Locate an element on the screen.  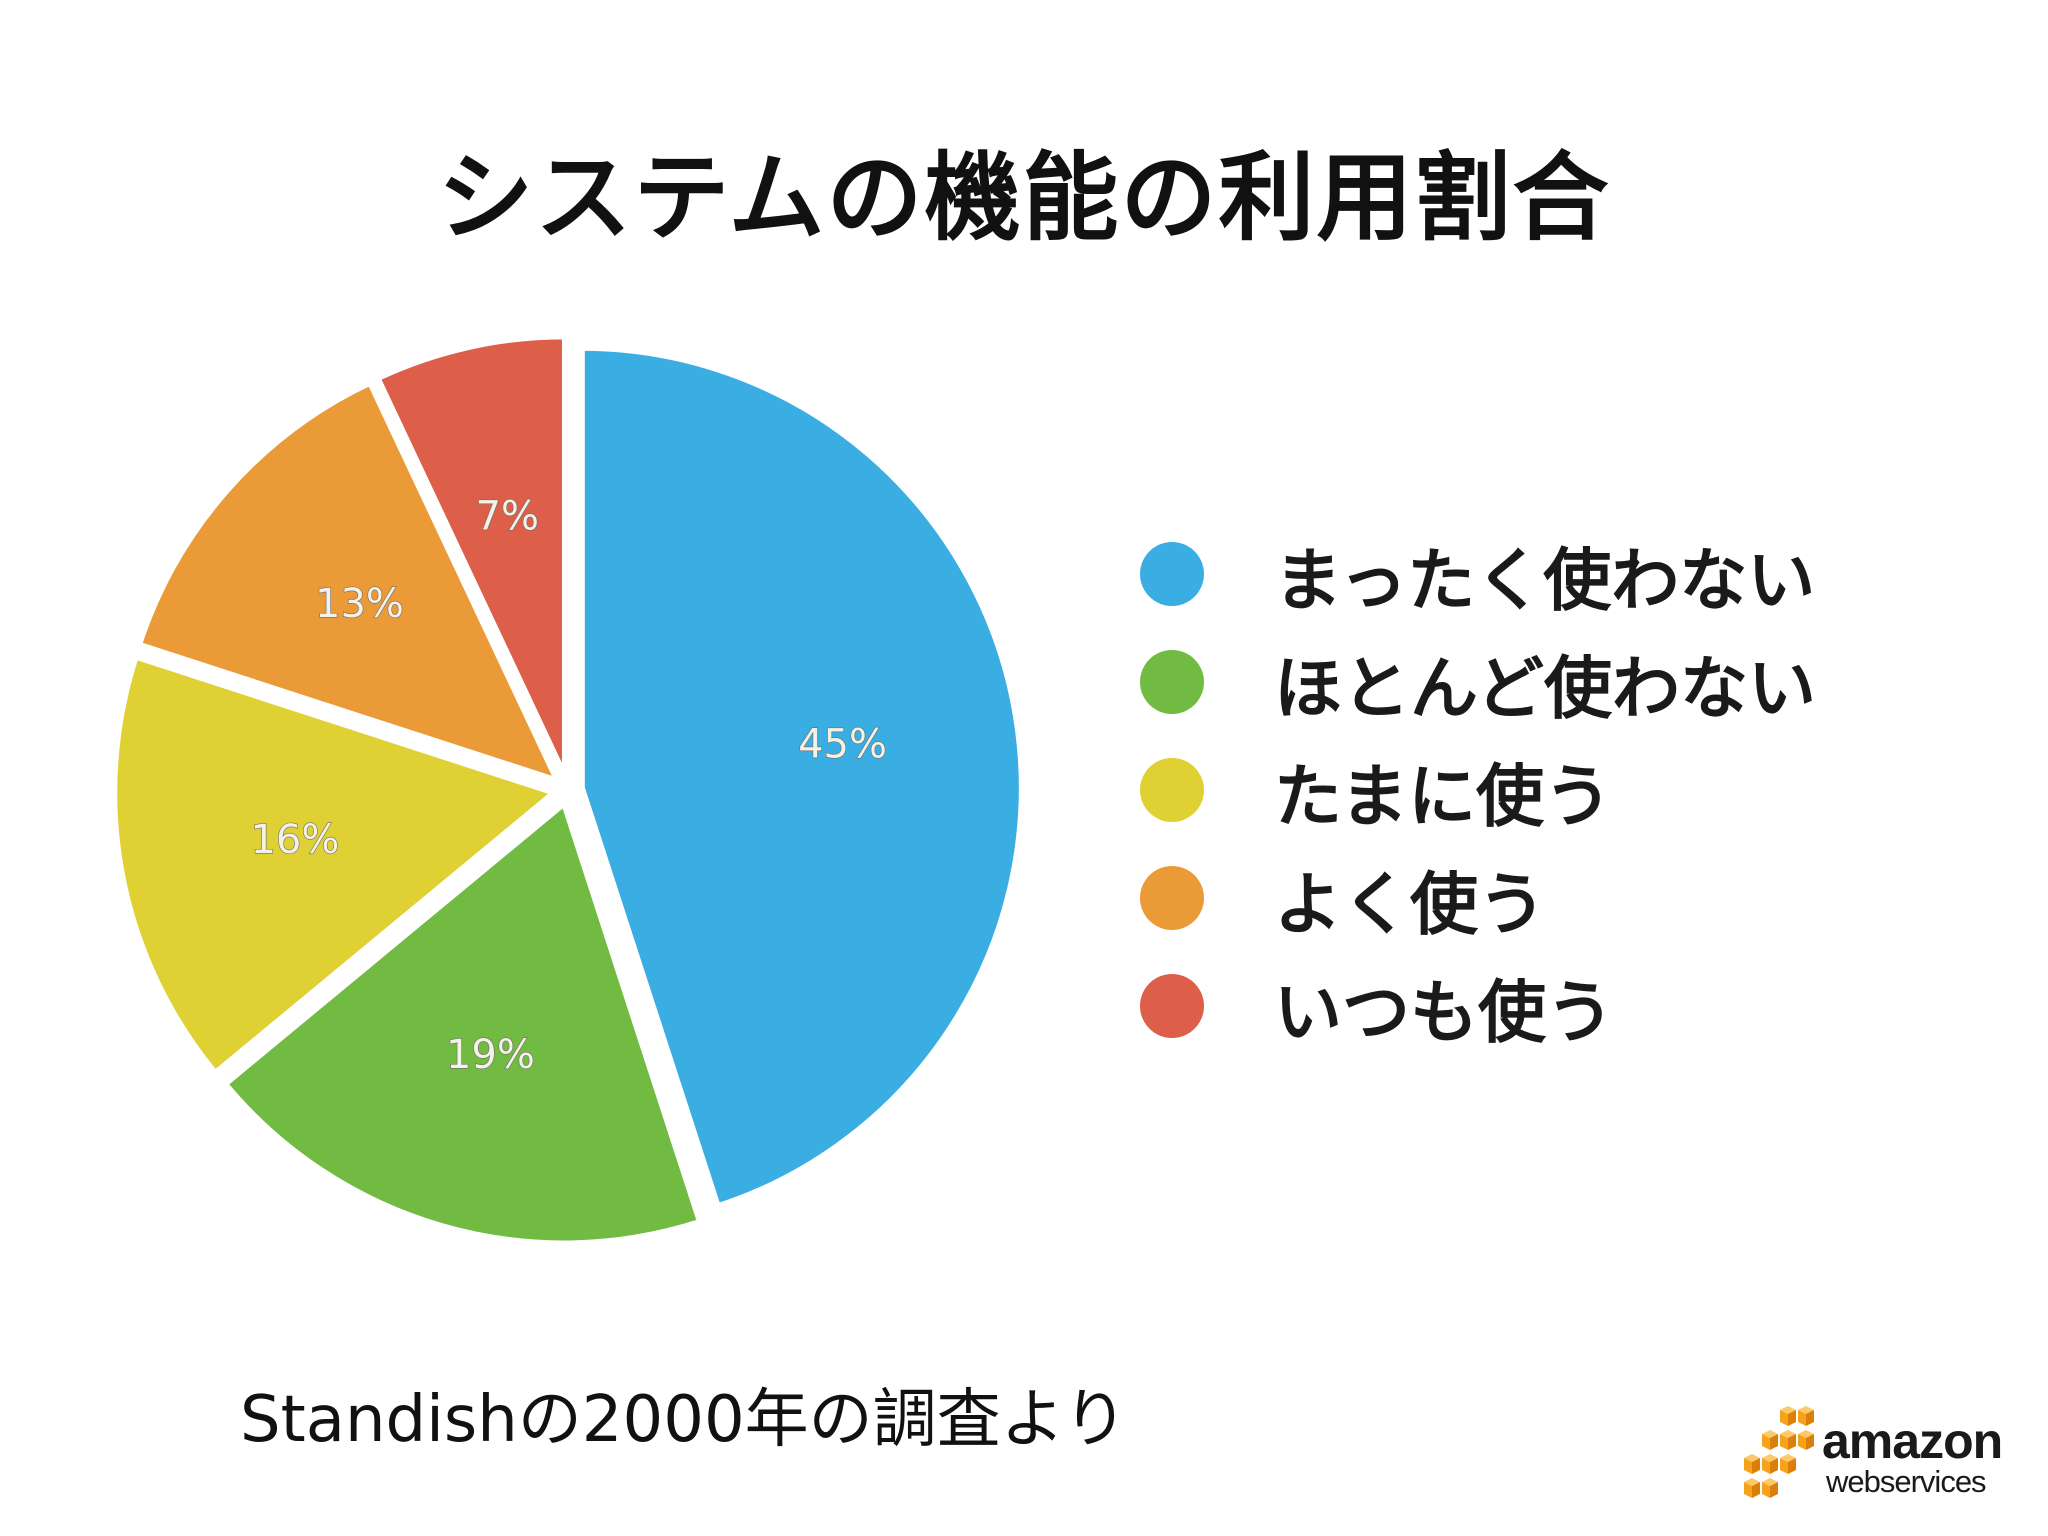
legend-item: まったく使わない is located at coordinates (1478, 574).